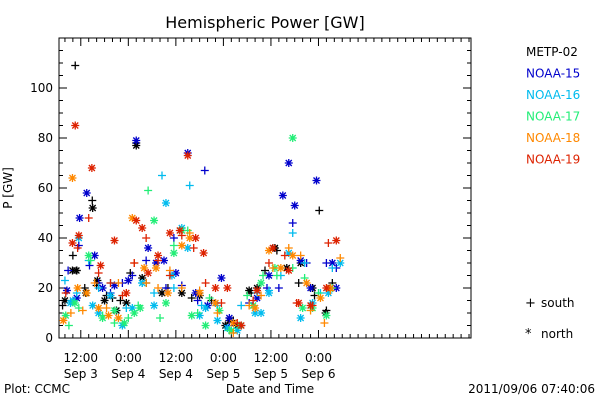  What do you see at coordinates (528, 334) in the screenshot?
I see `legend-marker-symbol: *` at bounding box center [528, 334].